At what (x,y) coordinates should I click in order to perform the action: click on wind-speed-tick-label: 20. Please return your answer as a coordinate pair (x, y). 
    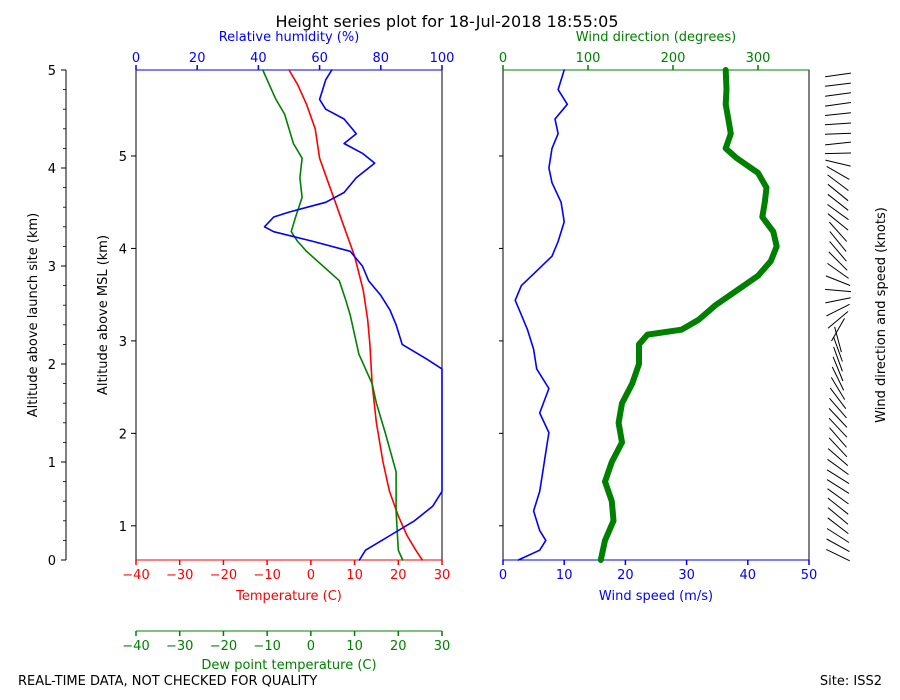
    Looking at the image, I should click on (625, 575).